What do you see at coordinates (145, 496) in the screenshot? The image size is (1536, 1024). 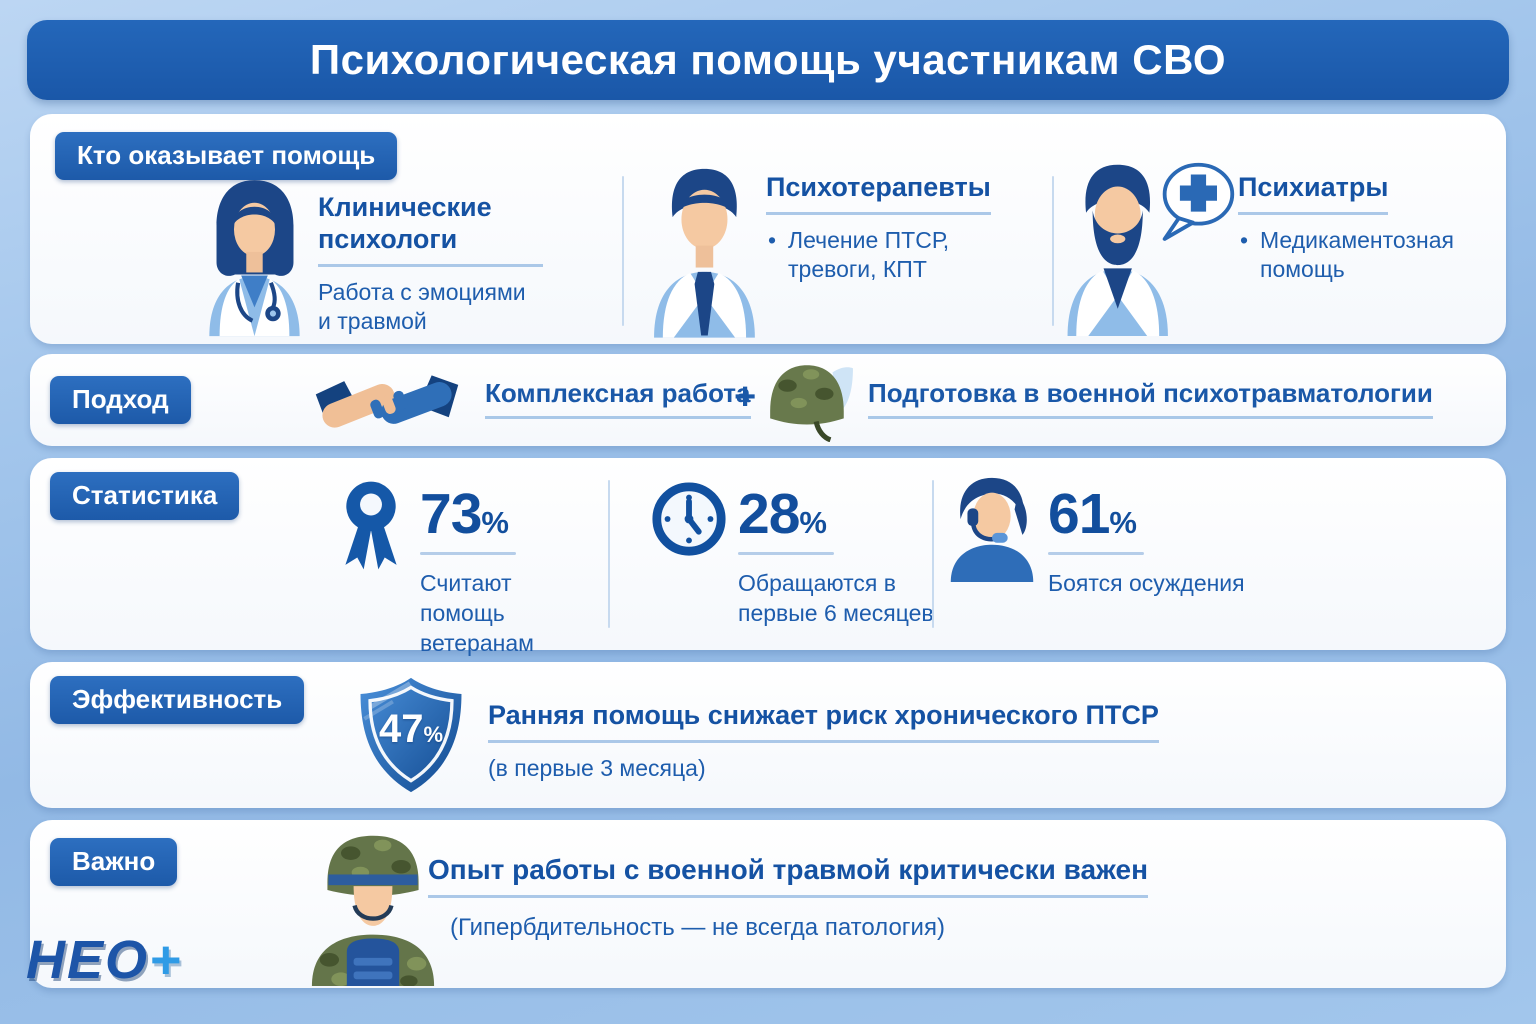 I see `section-badge-statistics: Статистика` at bounding box center [145, 496].